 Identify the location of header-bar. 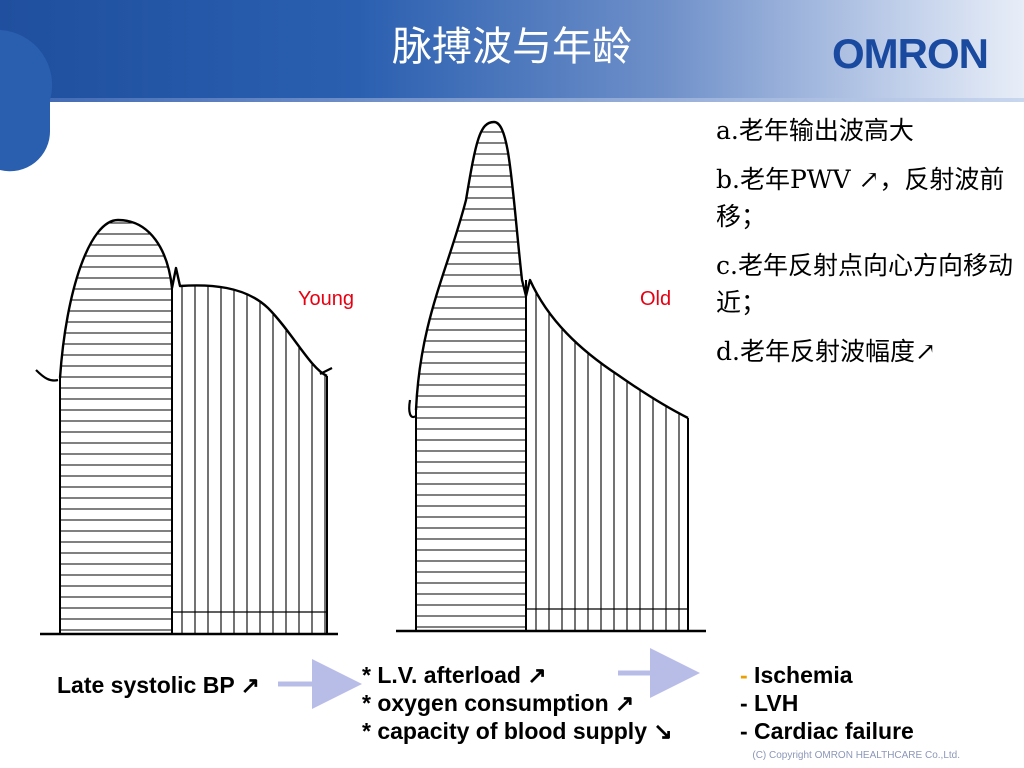
(512, 49).